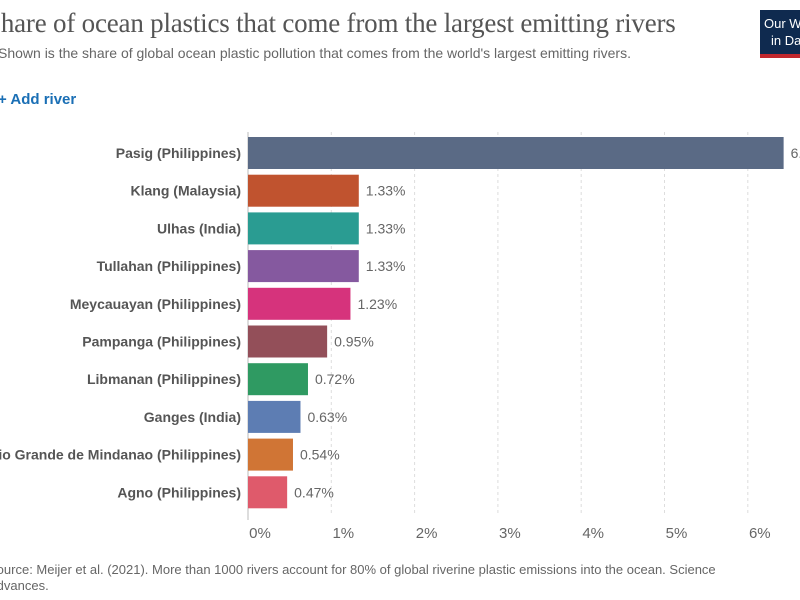 This screenshot has height=600, width=800. Describe the element at coordinates (155, 304) in the screenshot. I see `category-label: Meycauayan (Philippines)` at that location.